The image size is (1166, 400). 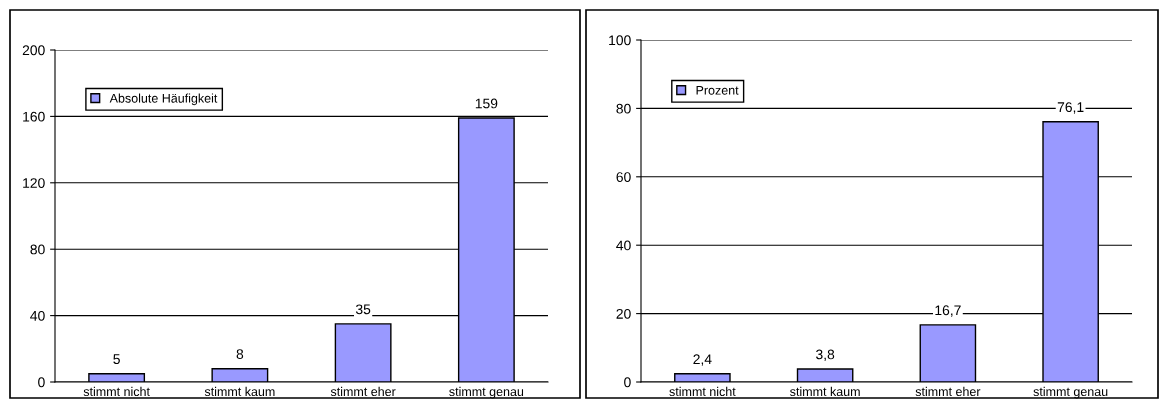 What do you see at coordinates (363, 309) in the screenshot?
I see `text: 35` at bounding box center [363, 309].